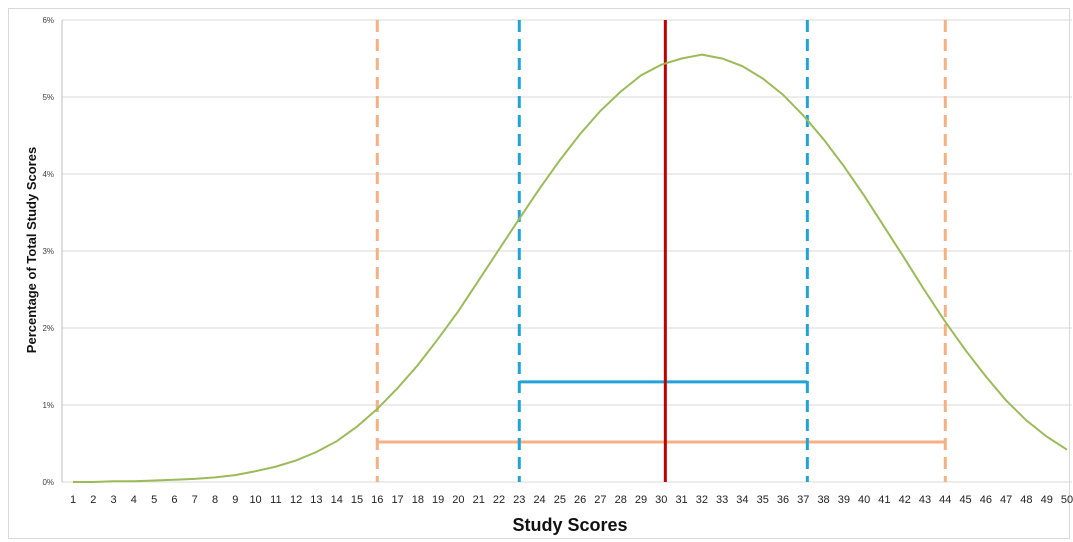 The height and width of the screenshot is (542, 1073). Describe the element at coordinates (48, 405) in the screenshot. I see `y-tick-label-1: 1%` at that location.